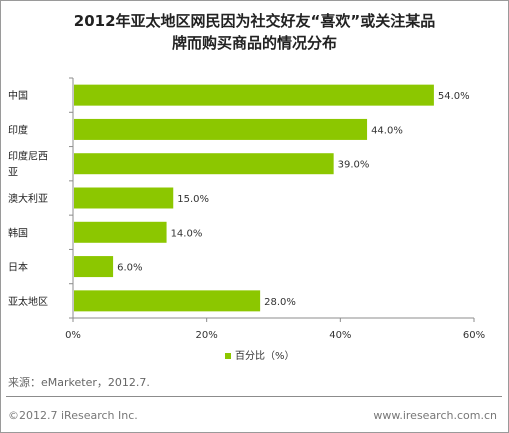  Describe the element at coordinates (18, 129) in the screenshot. I see `category-label: 印度` at that location.